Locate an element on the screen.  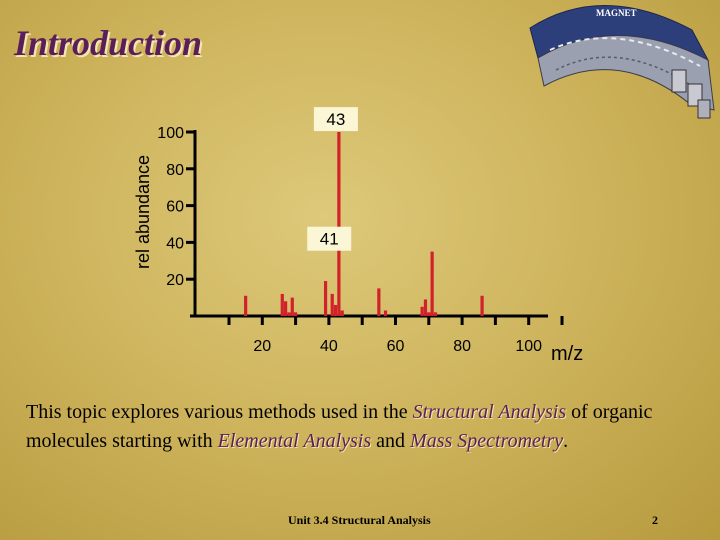
peak-annotation-label: 41 is located at coordinates (329, 239).